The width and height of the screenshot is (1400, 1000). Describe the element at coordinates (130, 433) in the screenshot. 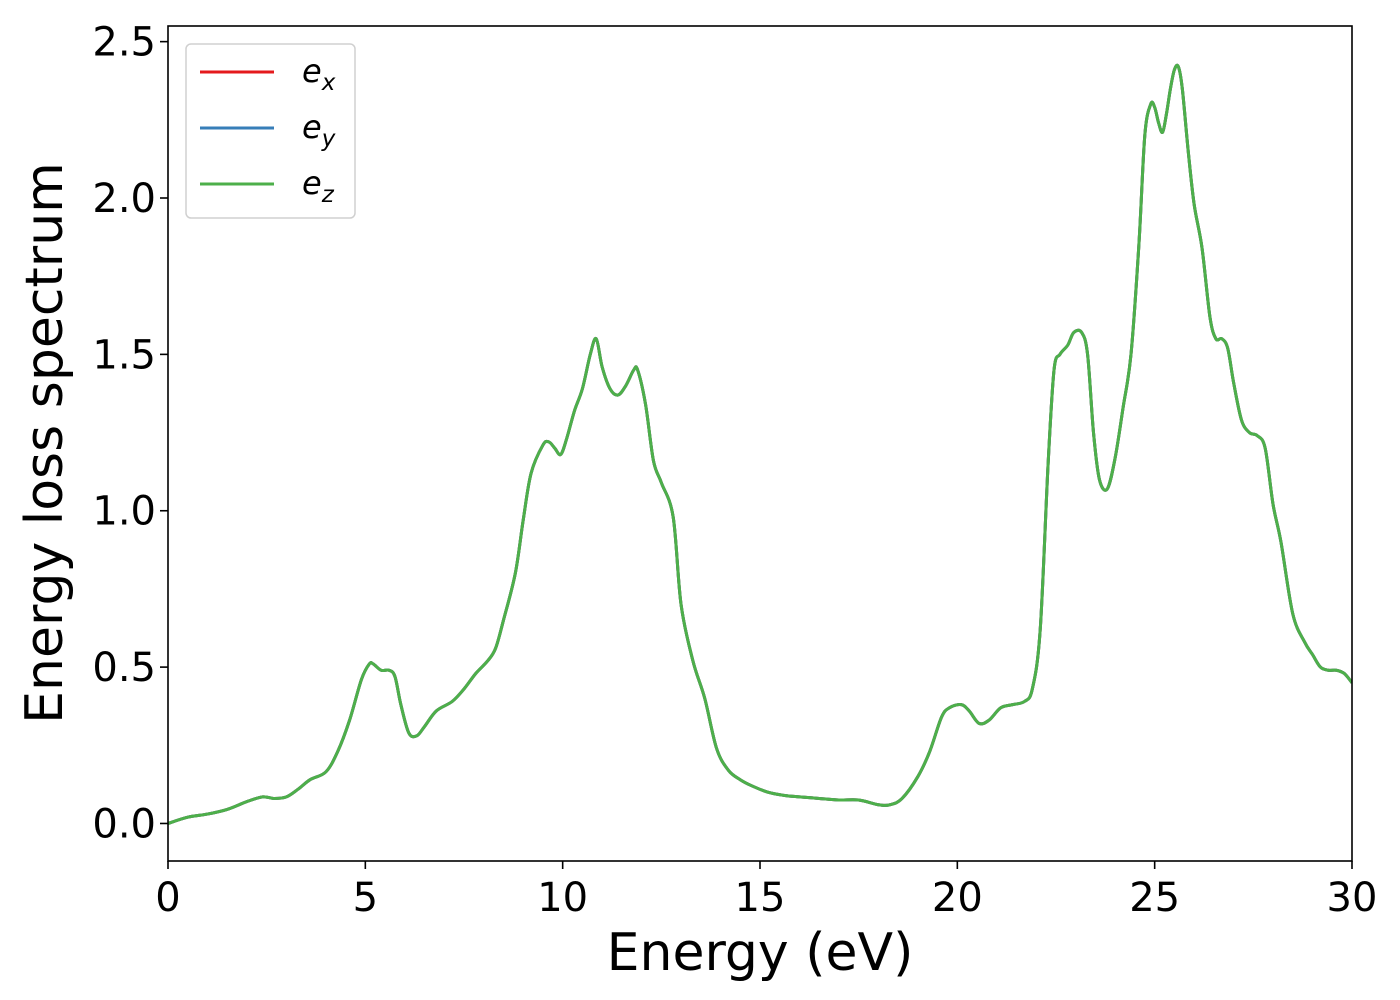

I see `y-axis-ticks: 0.0 0.5 1.0 1.5 2.0 2.5` at that location.